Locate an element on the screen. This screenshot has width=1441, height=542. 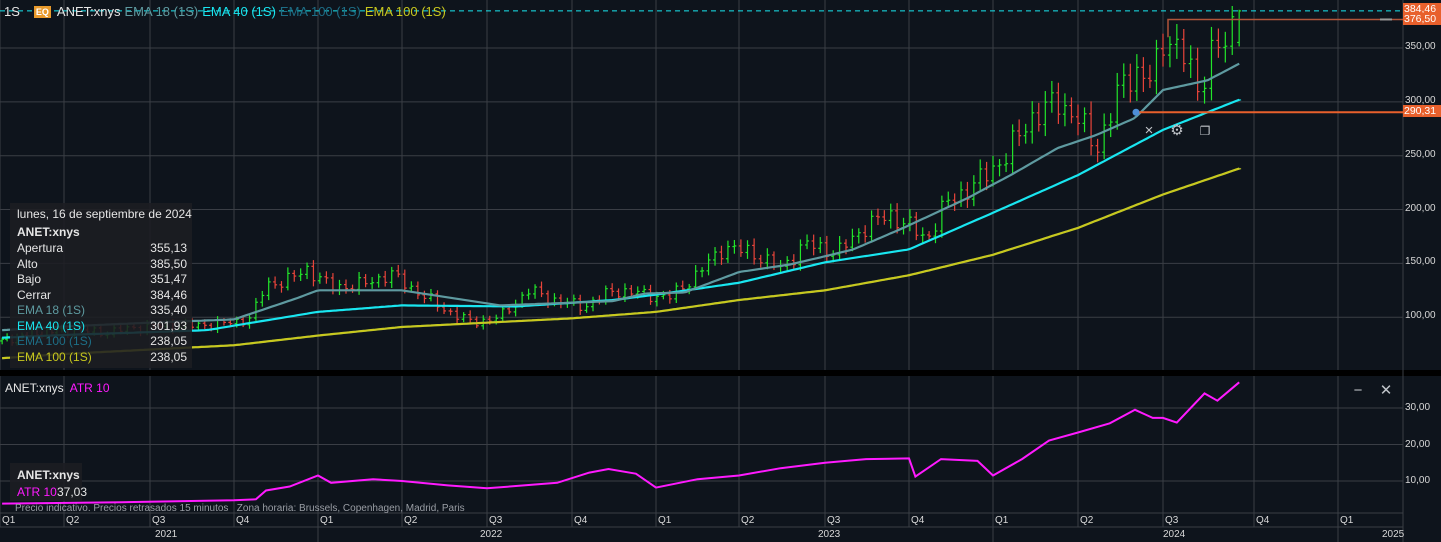
tooltip-row-value: 351,47 is located at coordinates (168, 279).